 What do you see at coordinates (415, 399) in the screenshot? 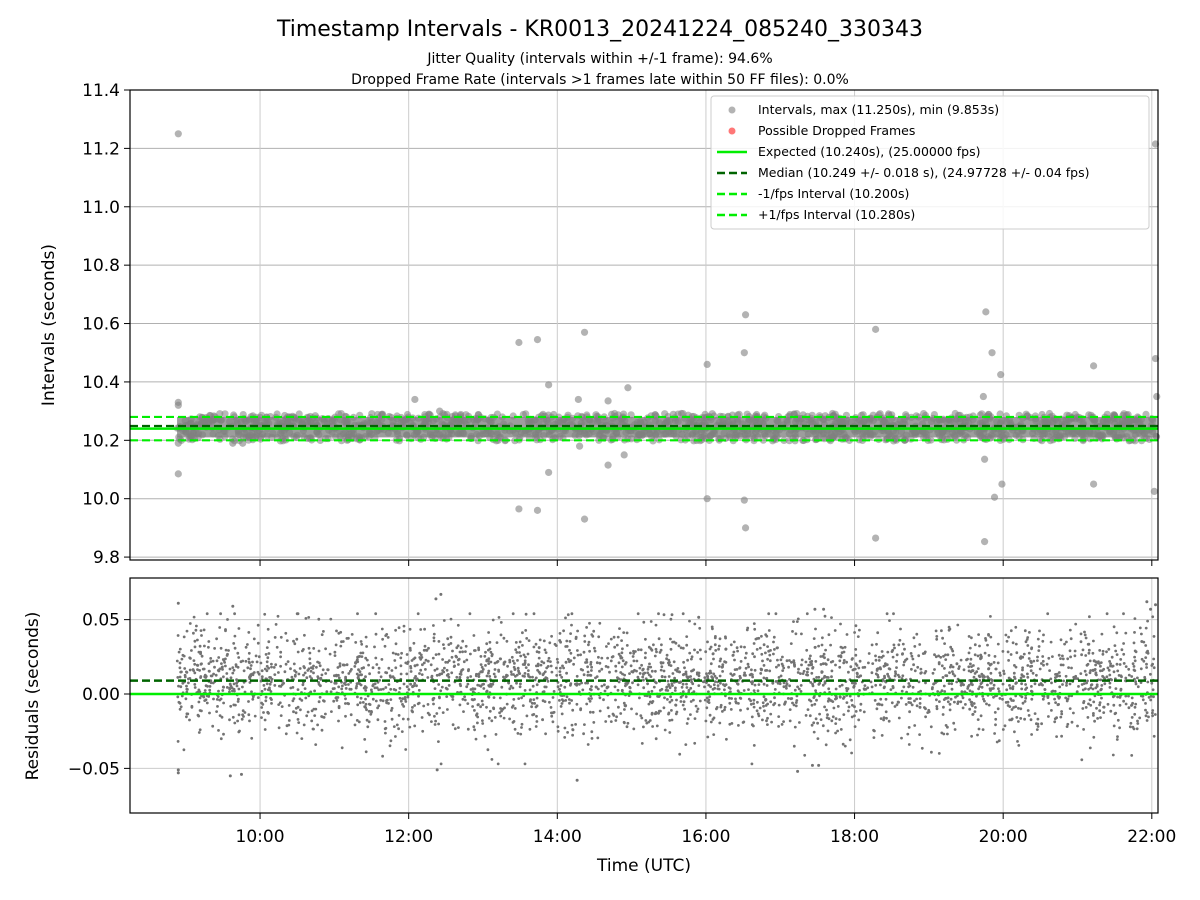
I see `interval-outlier-point` at bounding box center [415, 399].